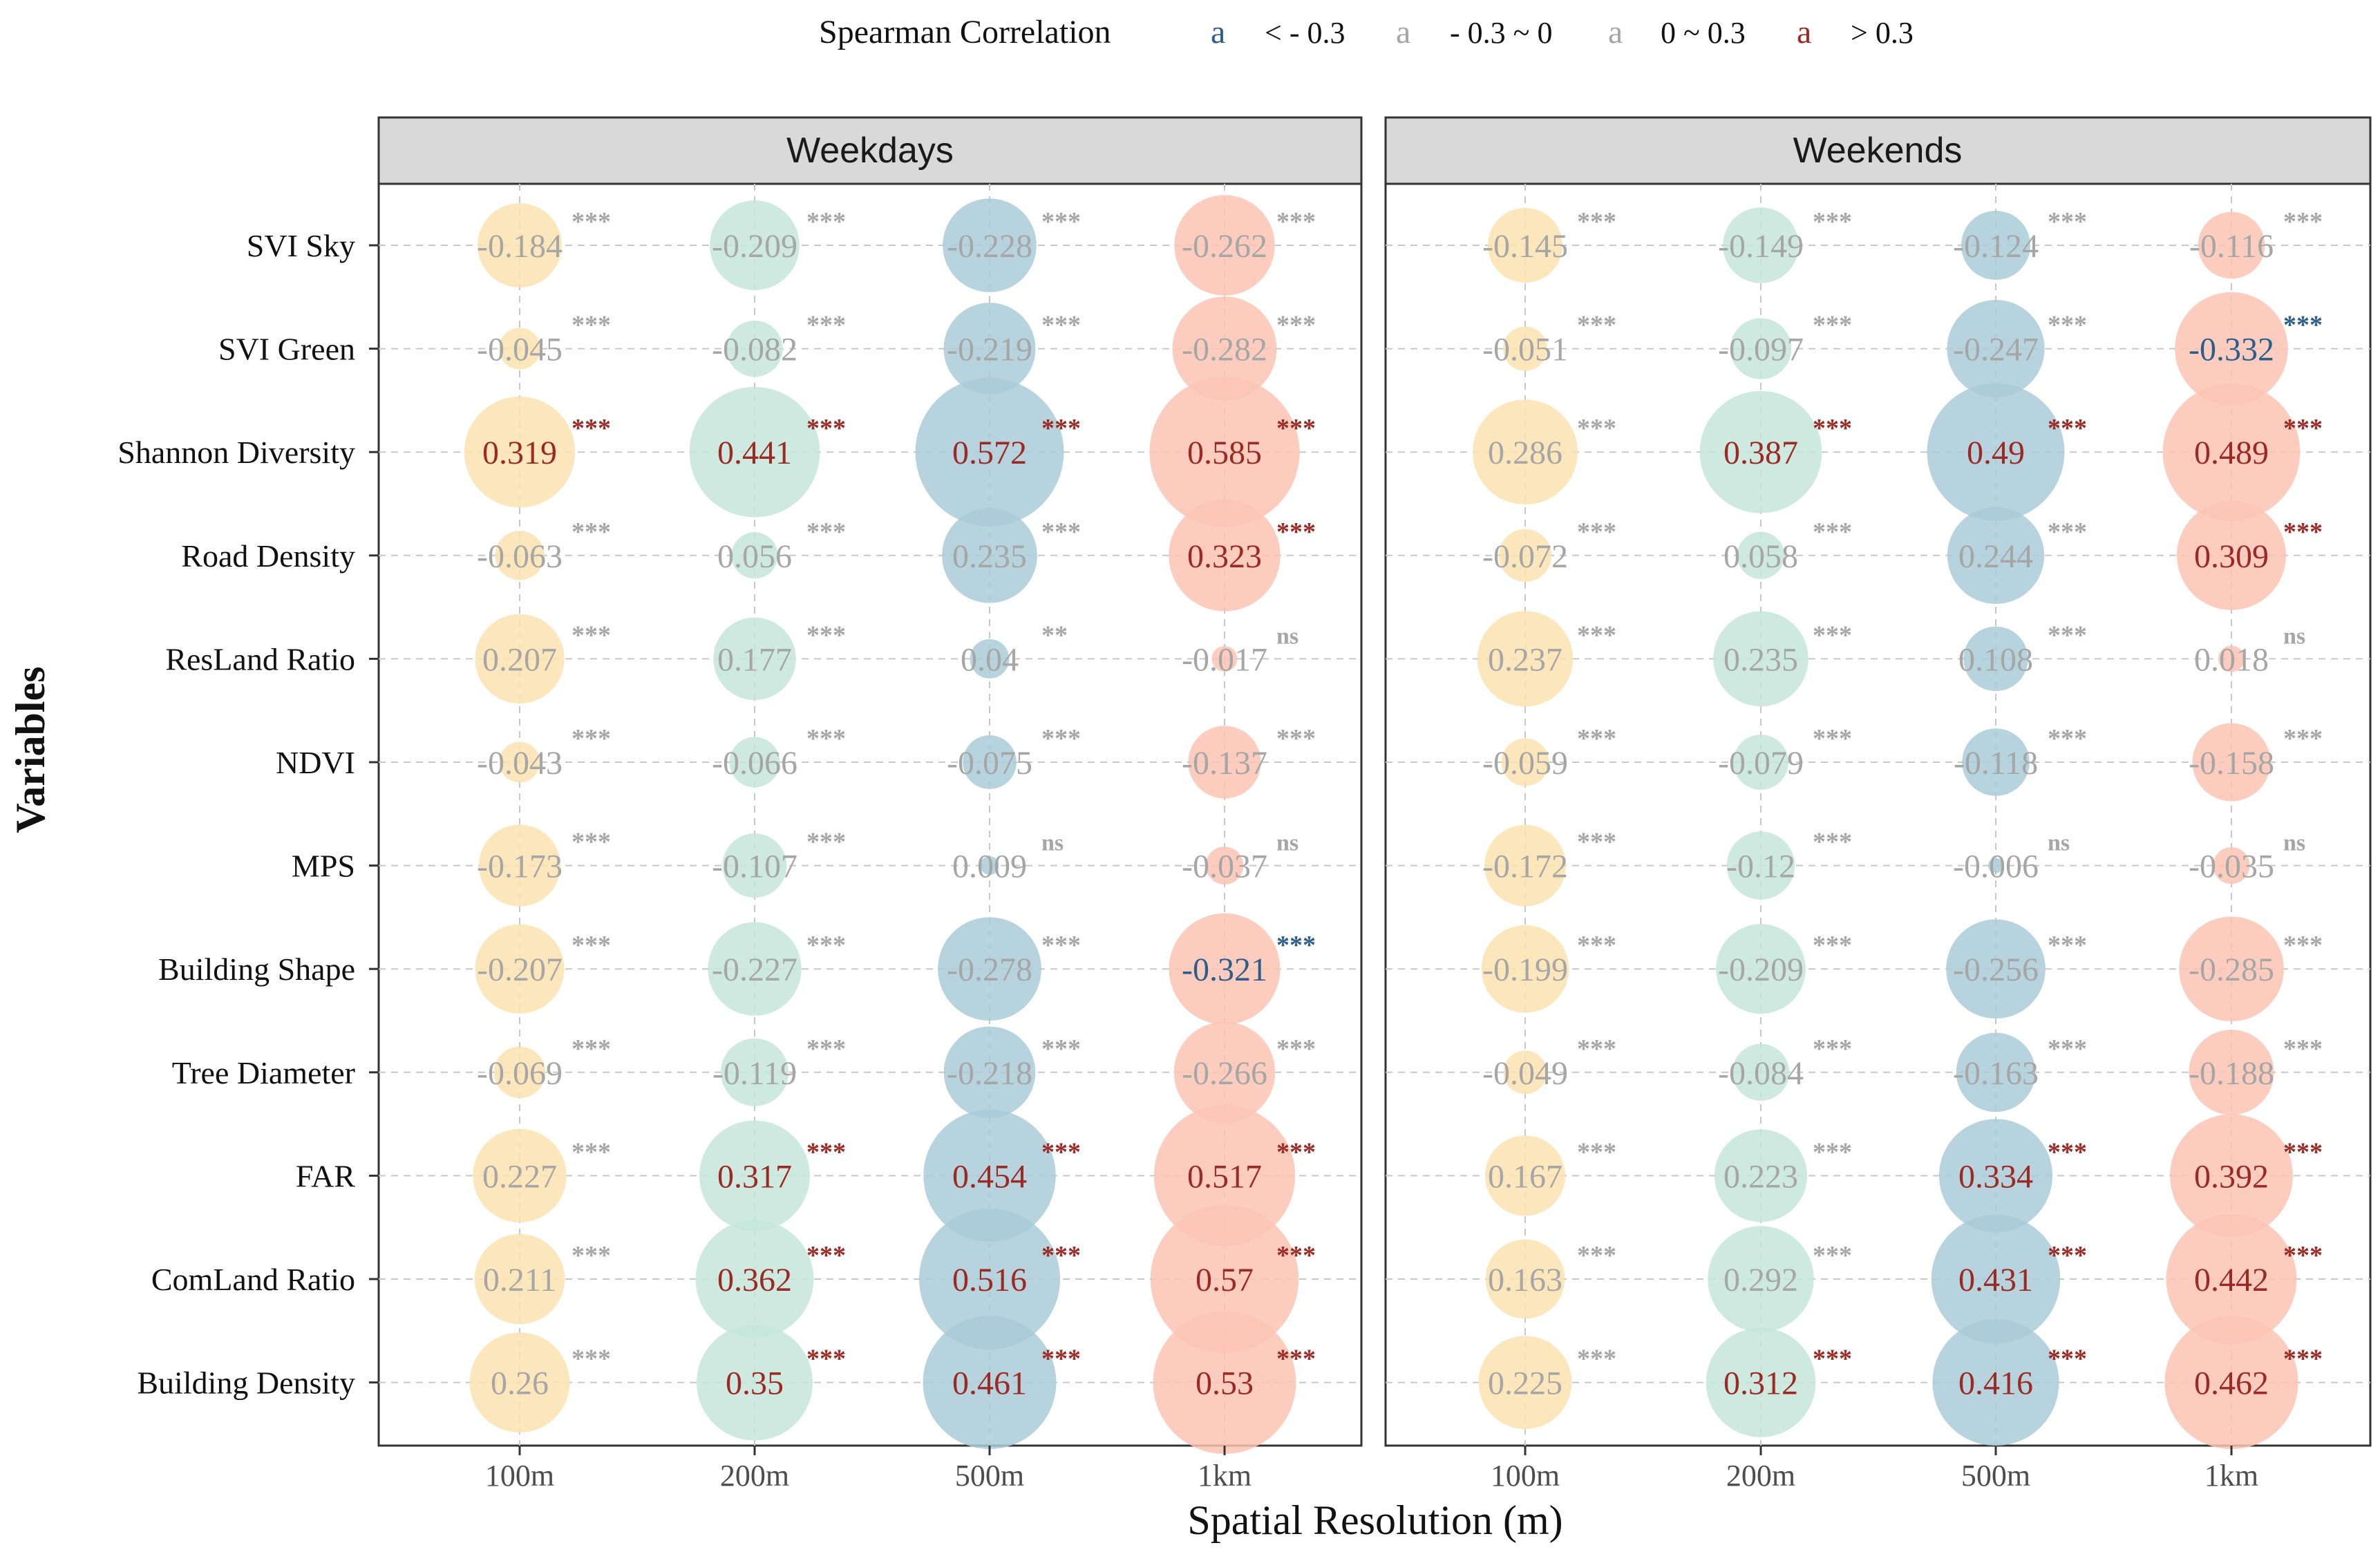  I want to click on value-label: -0.035, so click(2231, 867).